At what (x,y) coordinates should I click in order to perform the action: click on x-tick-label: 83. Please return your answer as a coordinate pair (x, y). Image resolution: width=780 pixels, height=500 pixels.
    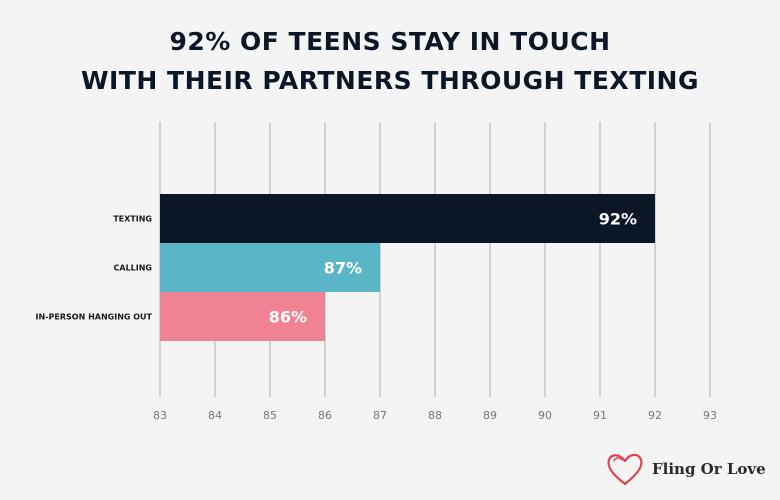
    Looking at the image, I should click on (160, 415).